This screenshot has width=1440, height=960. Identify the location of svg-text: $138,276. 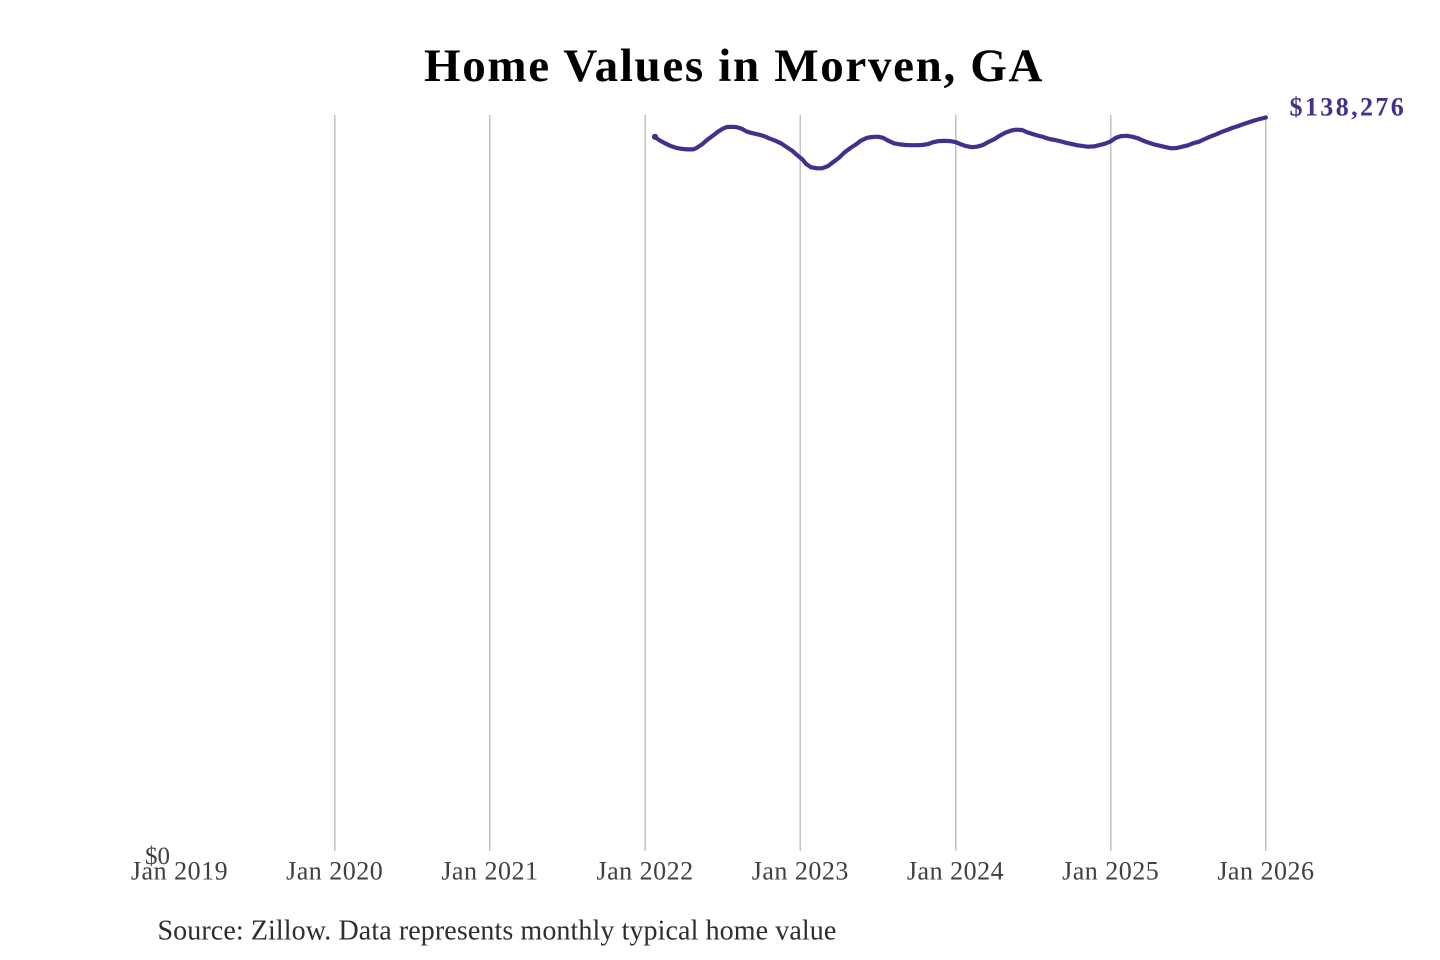
(1348, 107).